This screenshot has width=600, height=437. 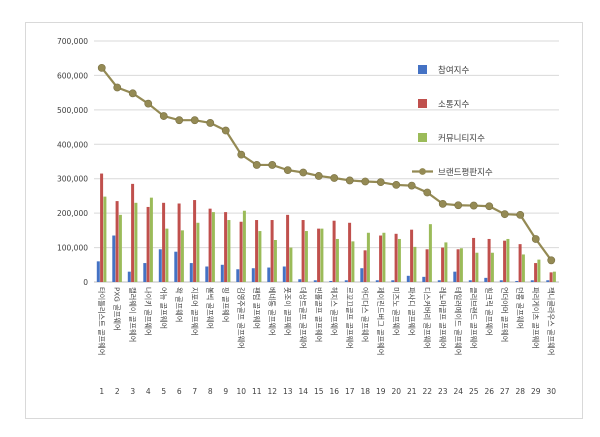 What do you see at coordinates (422, 171) in the screenshot?
I see `legend-marker` at bounding box center [422, 171].